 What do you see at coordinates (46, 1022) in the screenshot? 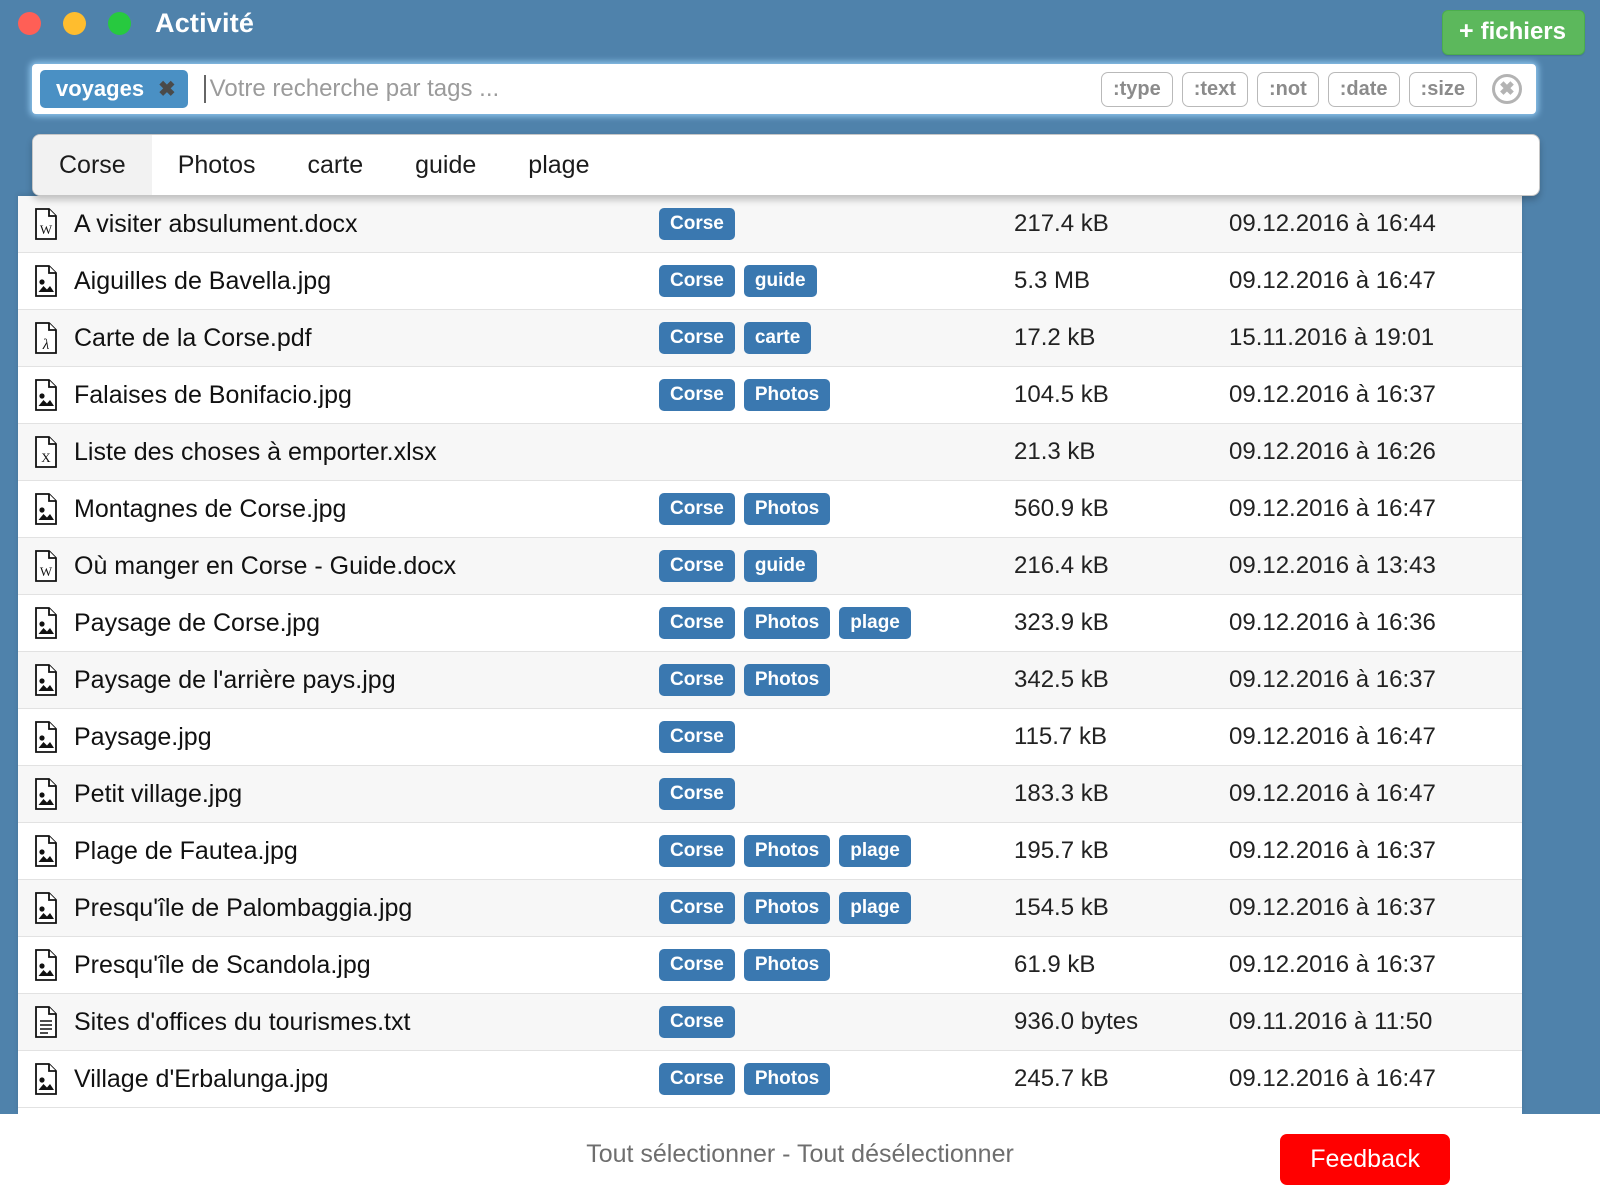
I see `text-file-icon` at bounding box center [46, 1022].